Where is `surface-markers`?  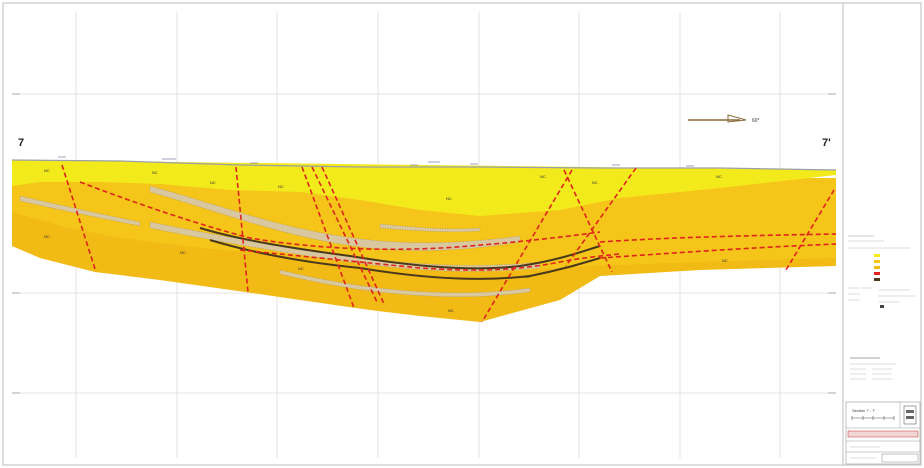 surface-markers is located at coordinates (376, 161).